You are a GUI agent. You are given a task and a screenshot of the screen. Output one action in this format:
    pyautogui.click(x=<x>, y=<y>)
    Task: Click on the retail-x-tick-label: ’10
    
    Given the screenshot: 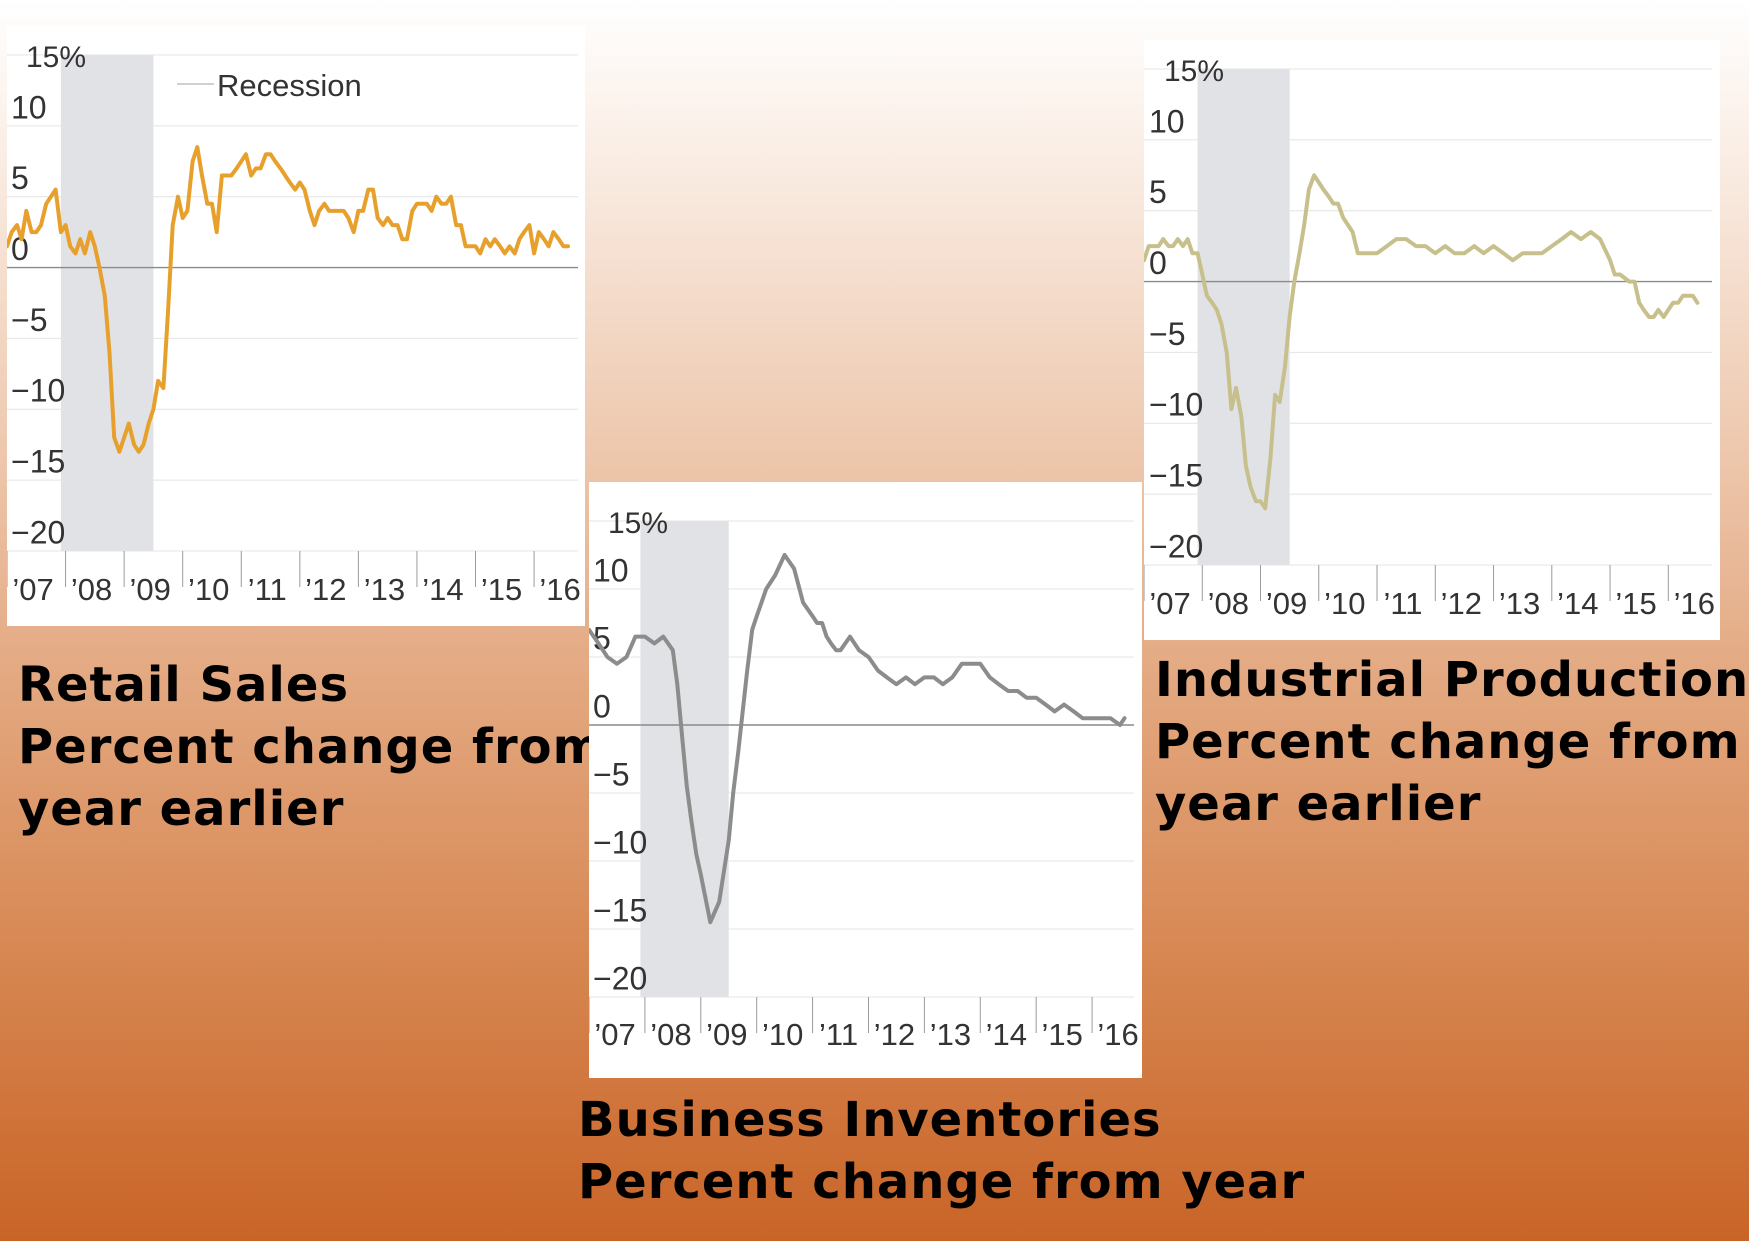 What is the action you would take?
    pyautogui.click(x=208, y=589)
    